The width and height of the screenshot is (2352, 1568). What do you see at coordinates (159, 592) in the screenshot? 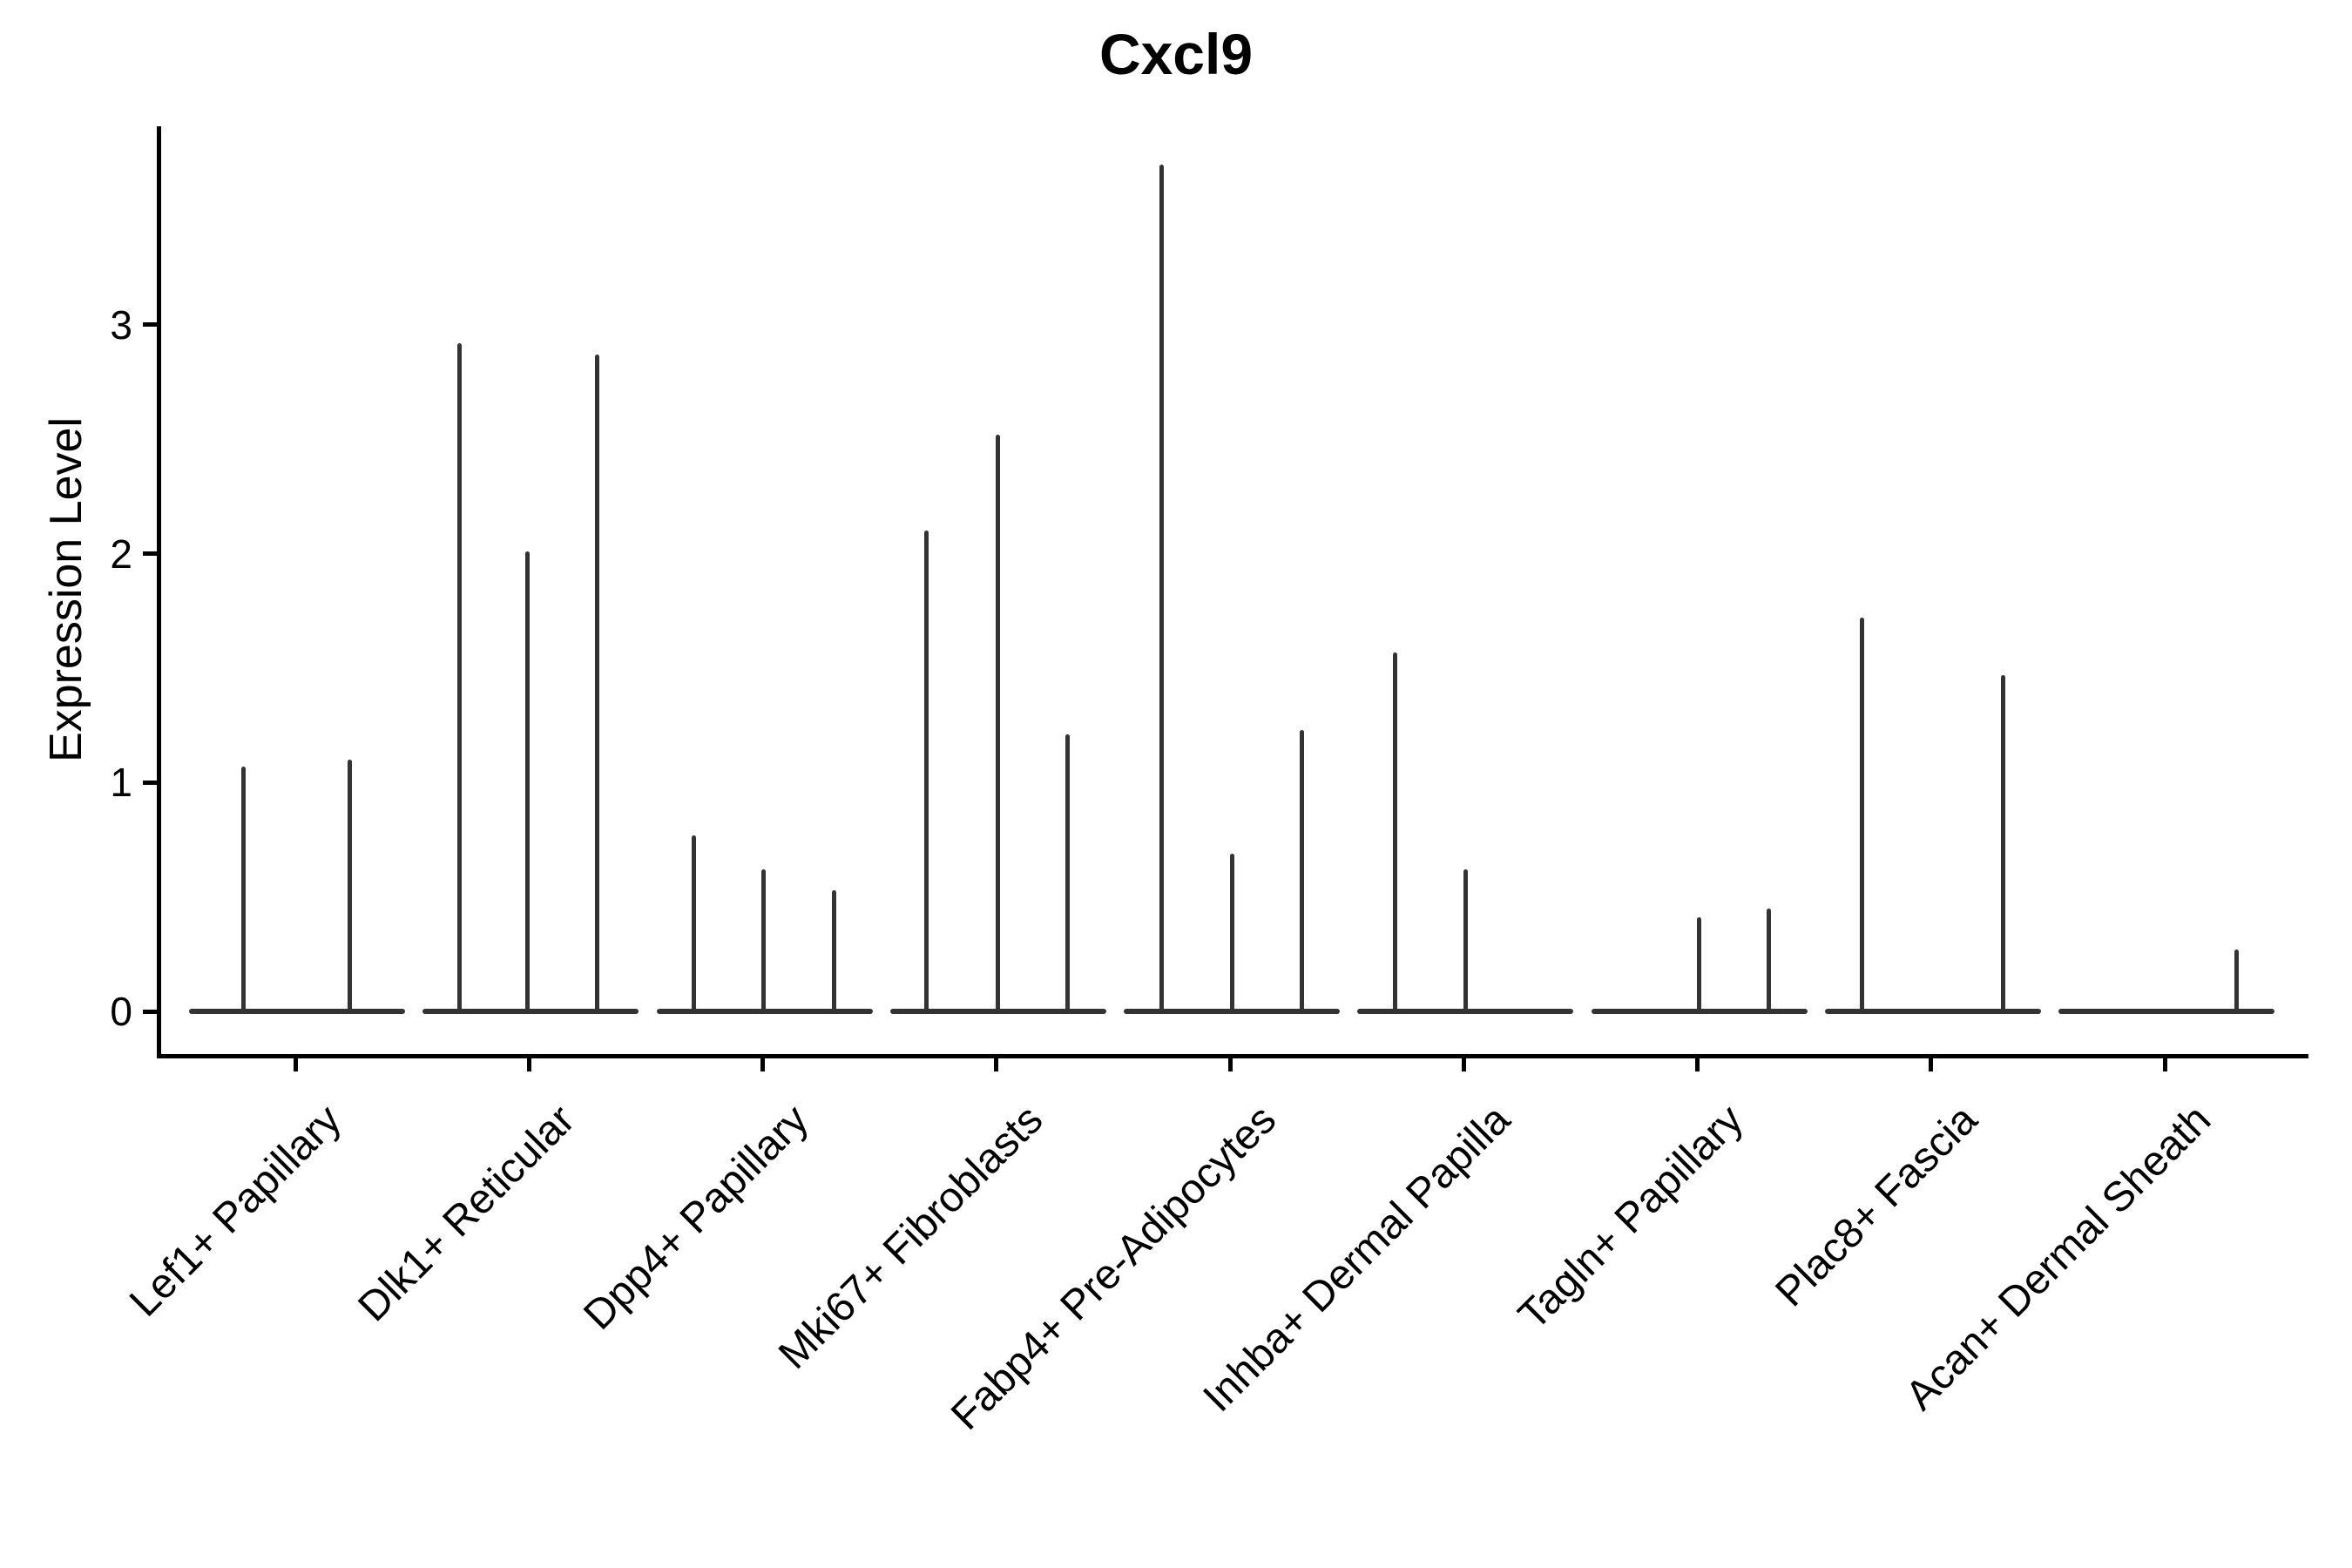
I see `y-axis-spine` at bounding box center [159, 592].